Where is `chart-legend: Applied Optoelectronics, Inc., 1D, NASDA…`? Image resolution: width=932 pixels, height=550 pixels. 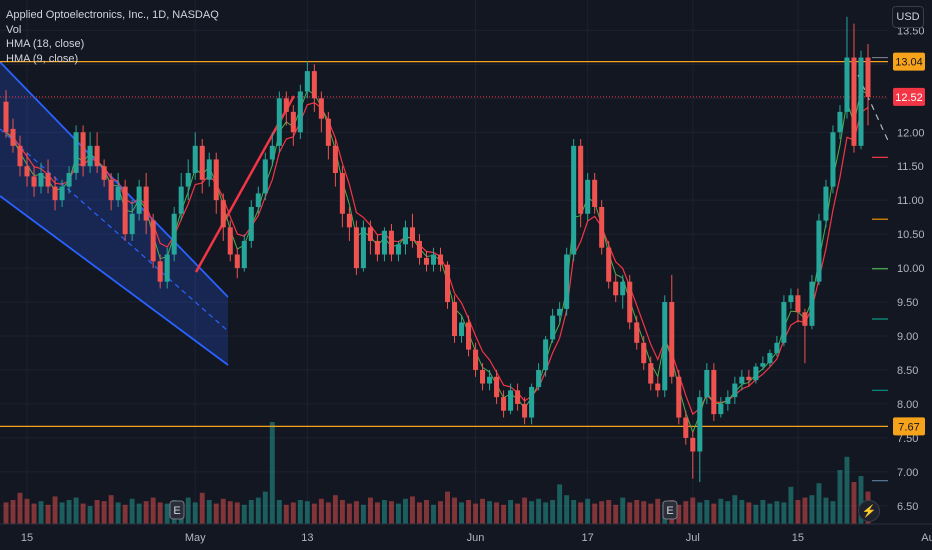
chart-legend: Applied Optoelectronics, Inc., 1D, NASDA… is located at coordinates (112, 37).